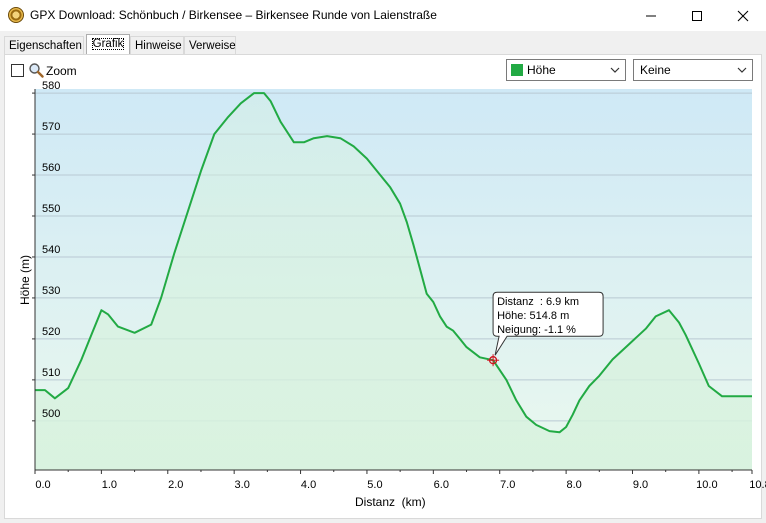  I want to click on magnifier-icon, so click(36, 70).